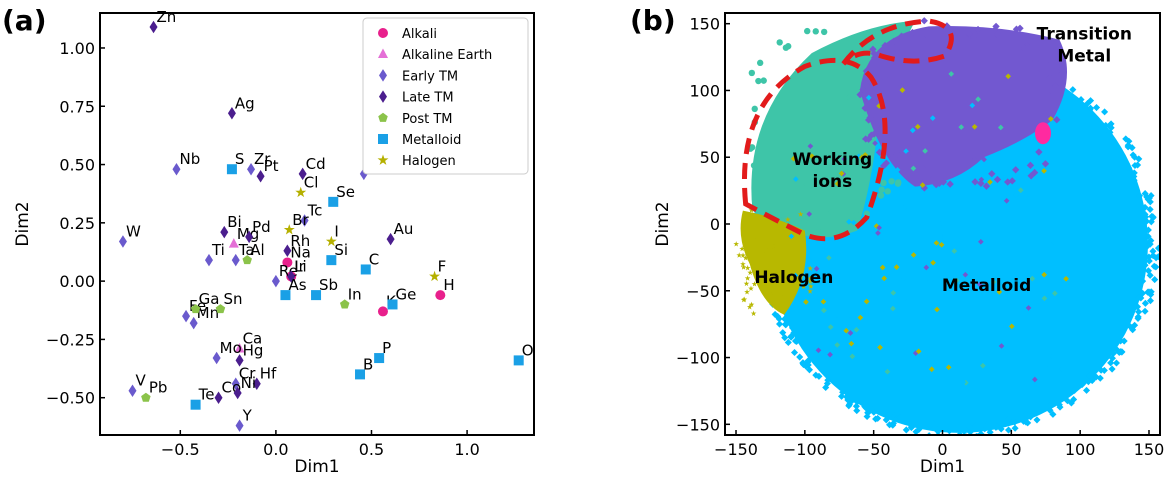 This screenshot has height=486, width=1165. What do you see at coordinates (383, 33) in the screenshot?
I see `legend-marker-alkali` at bounding box center [383, 33].